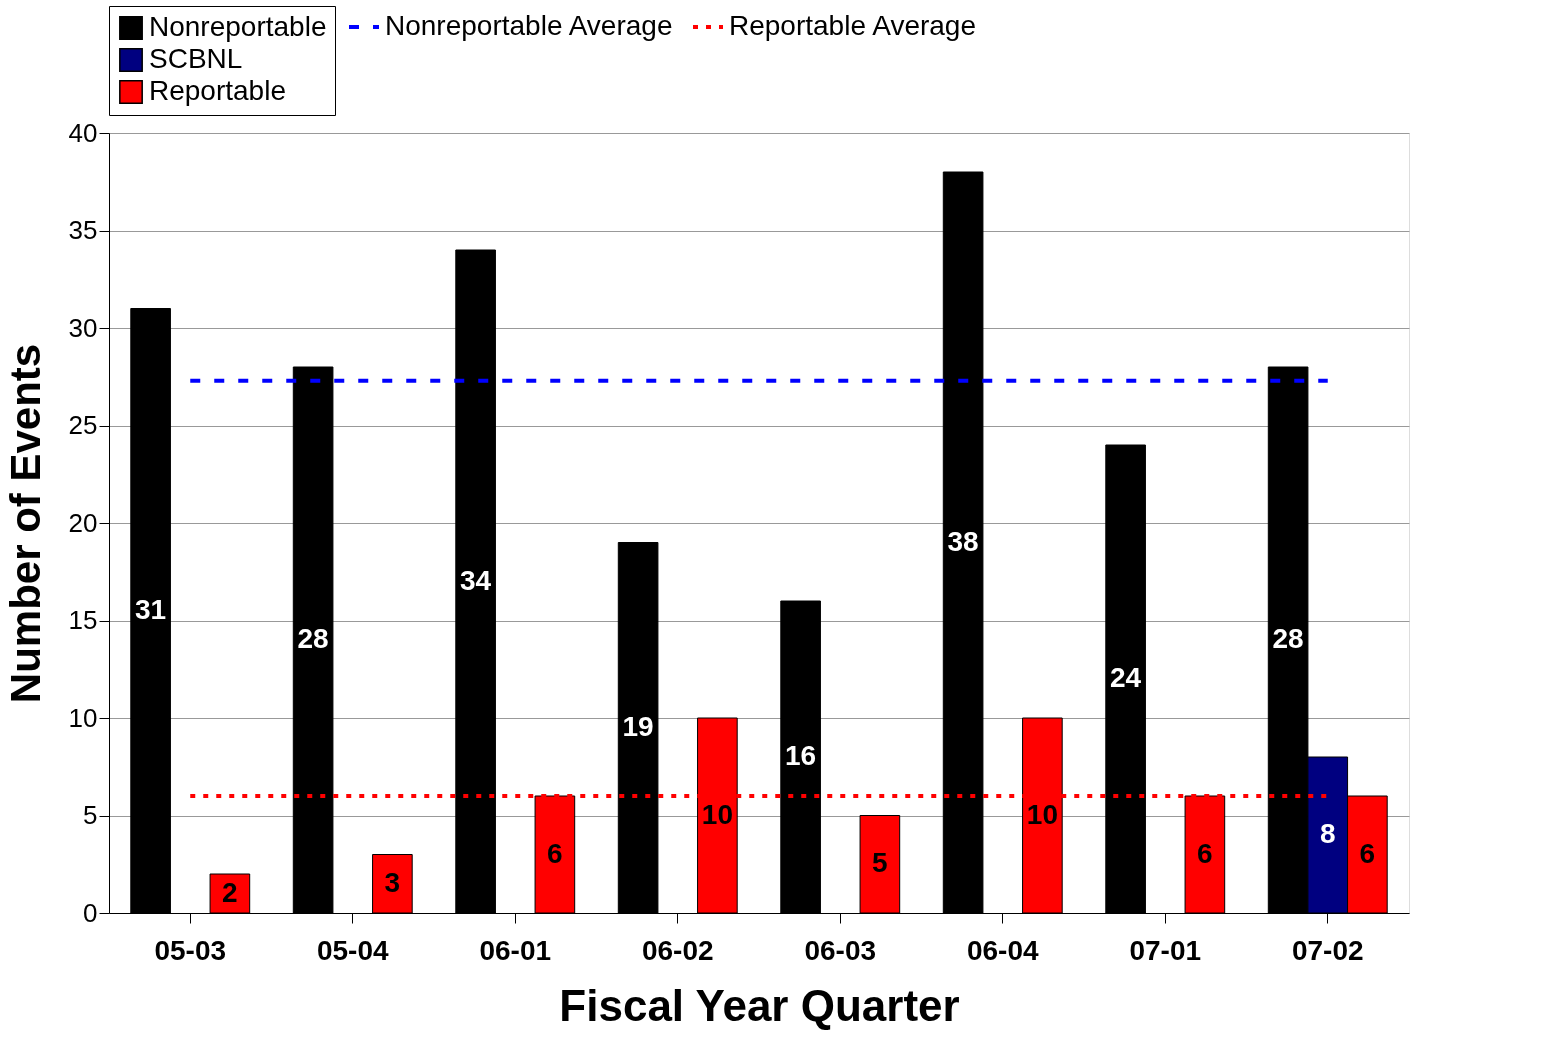 The width and height of the screenshot is (1554, 1039). What do you see at coordinates (1327, 833) in the screenshot?
I see `data-label: 8` at bounding box center [1327, 833].